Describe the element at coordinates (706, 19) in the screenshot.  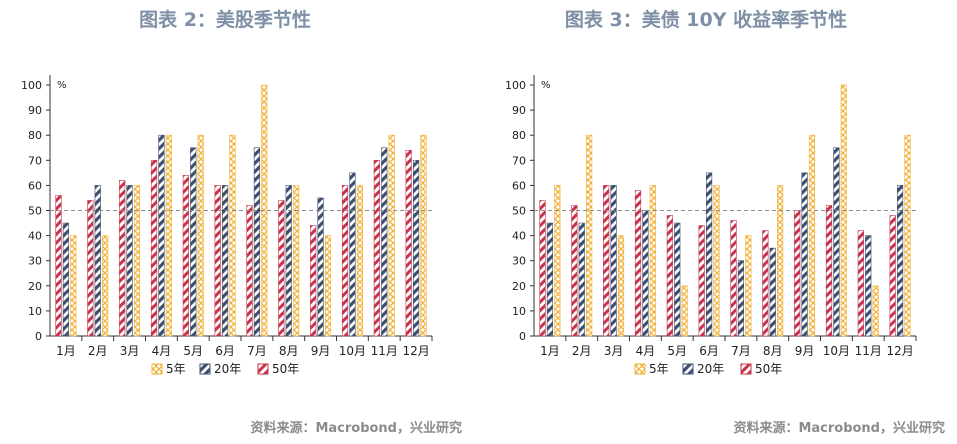
I see `chart-title: 图表 3：美债 10Y 收益率季节性` at that location.